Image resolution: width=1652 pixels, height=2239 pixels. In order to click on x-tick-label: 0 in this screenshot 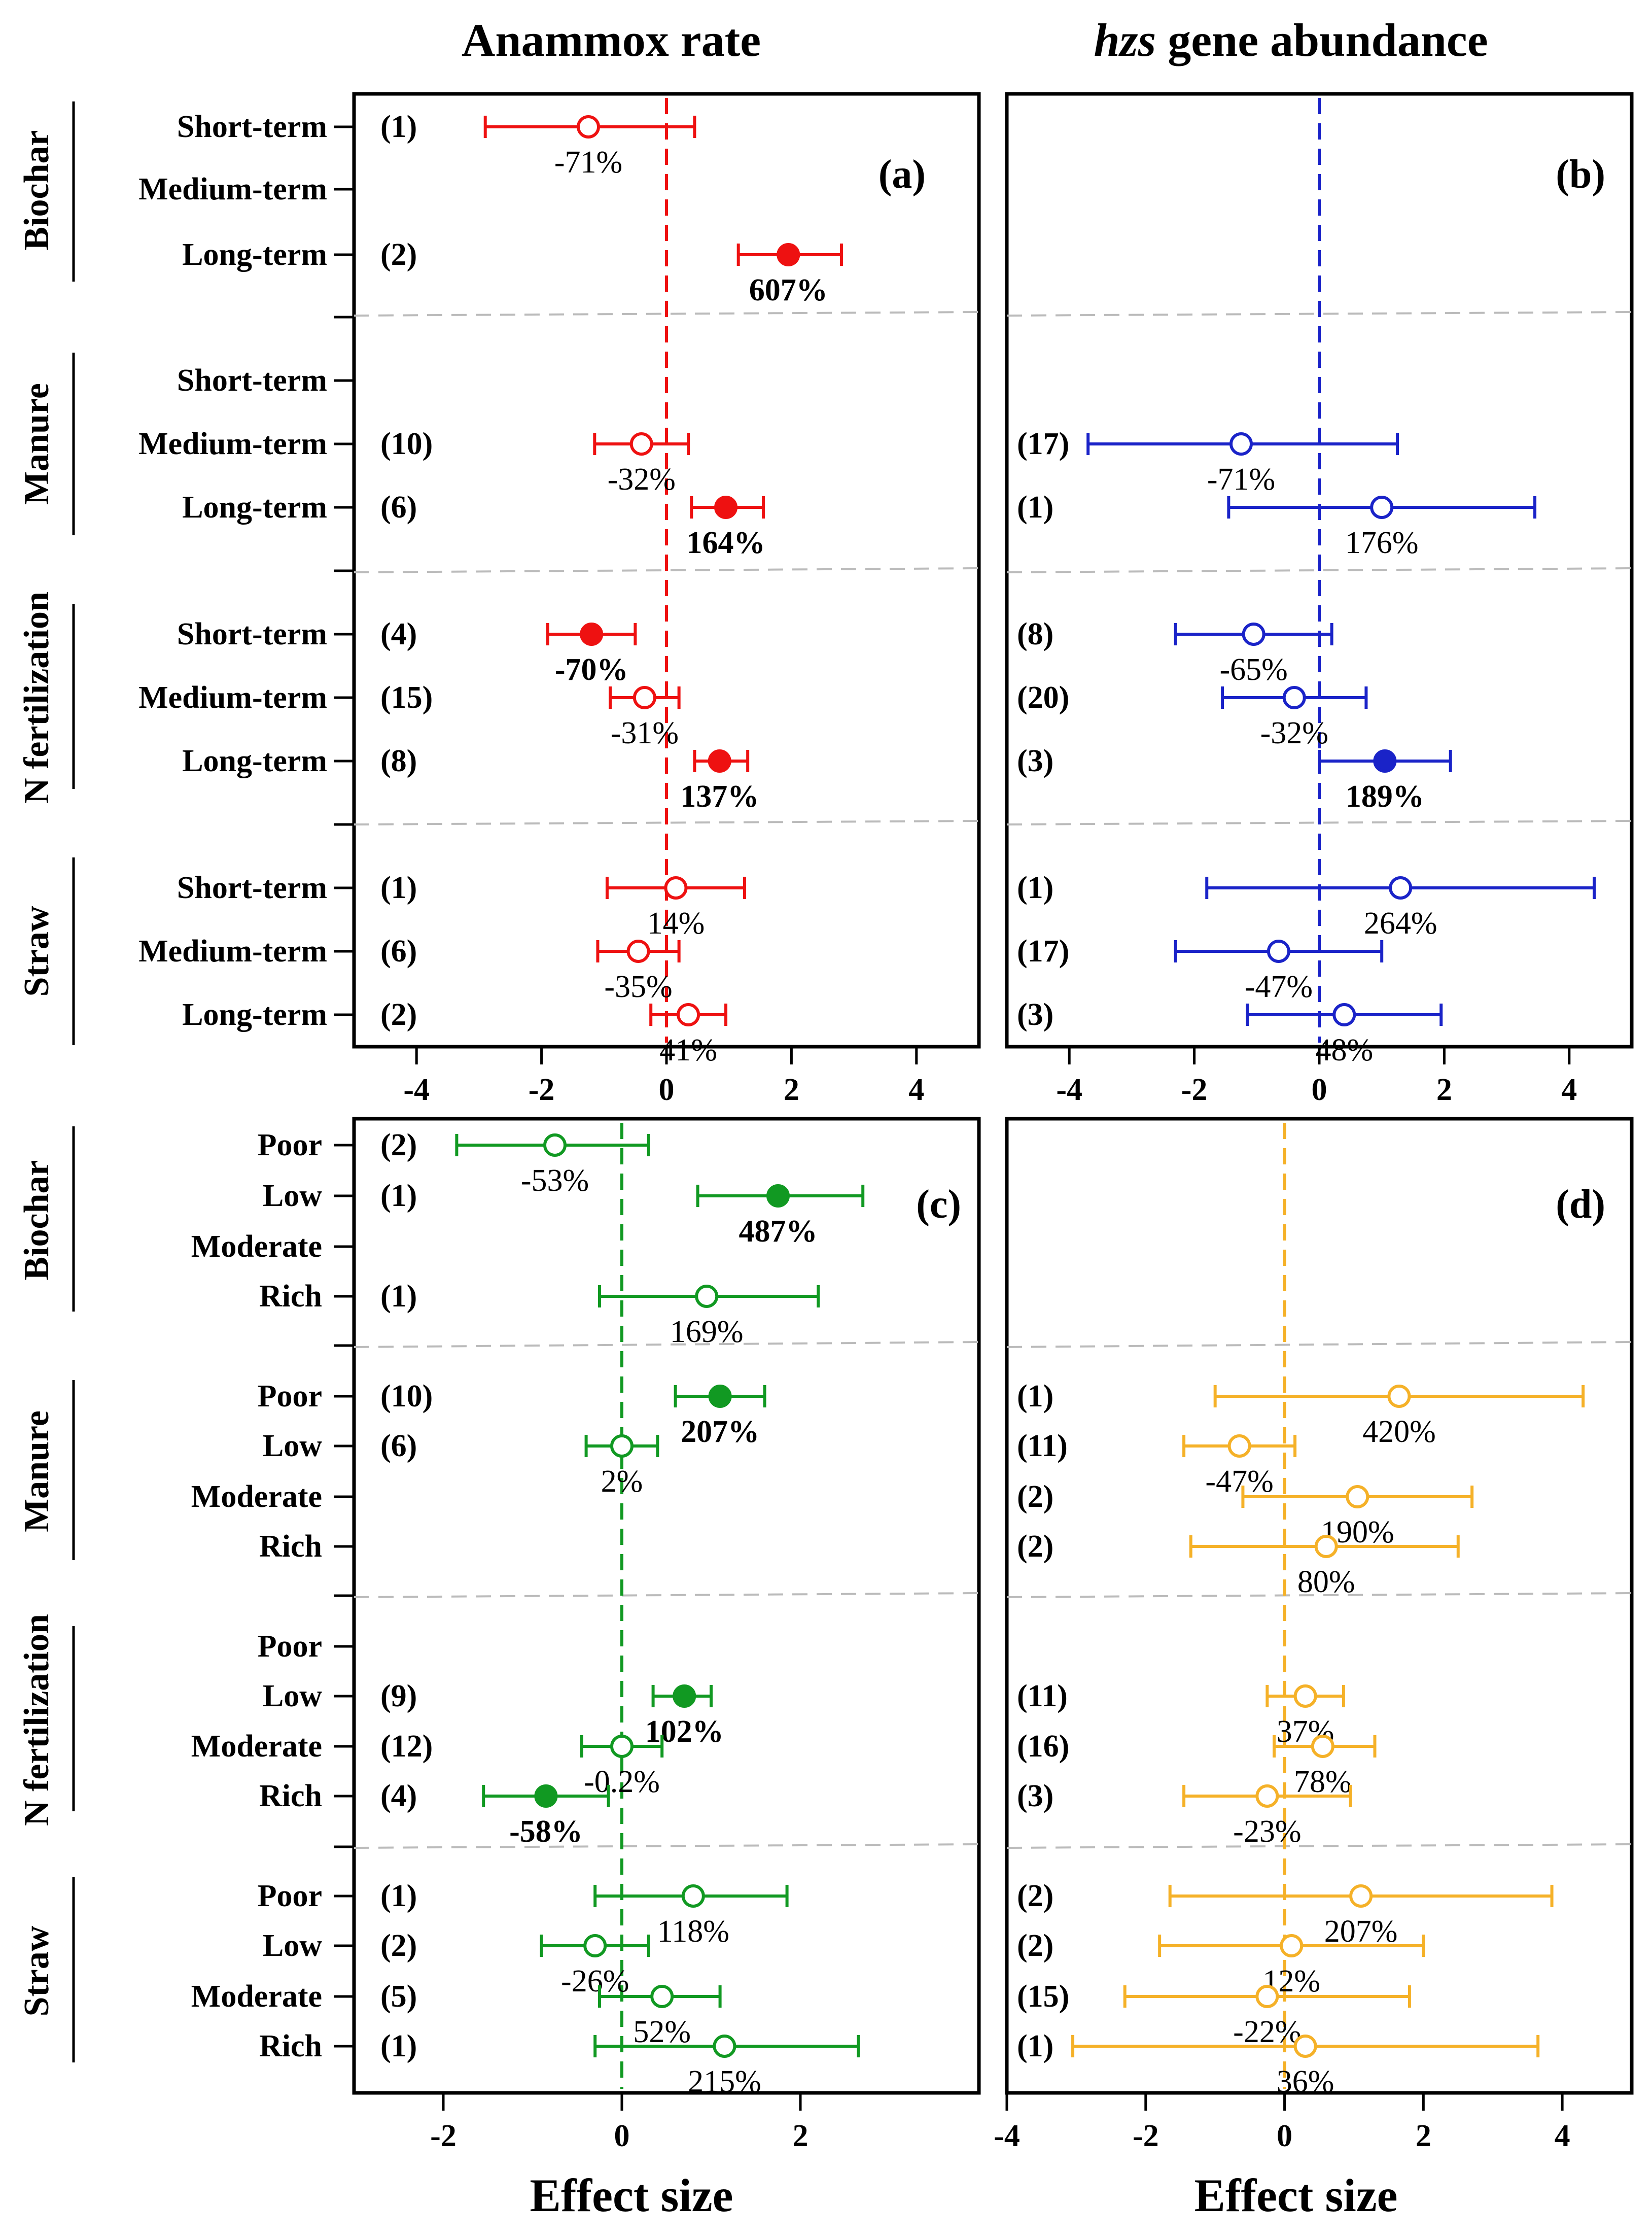, I will do `click(667, 1090)`.